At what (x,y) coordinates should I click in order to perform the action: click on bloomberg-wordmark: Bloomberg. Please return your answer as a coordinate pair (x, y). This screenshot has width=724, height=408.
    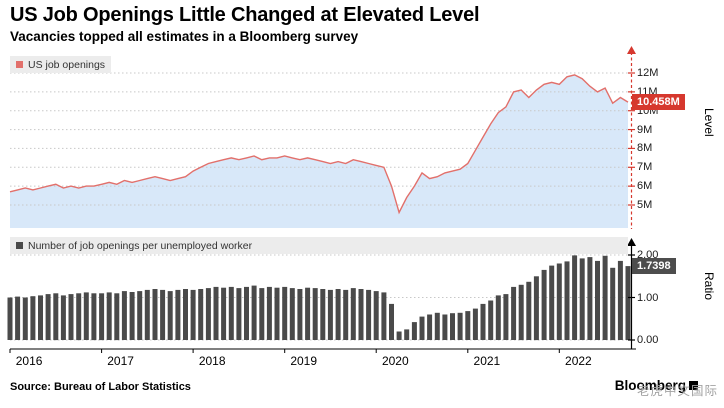
    Looking at the image, I should click on (650, 385).